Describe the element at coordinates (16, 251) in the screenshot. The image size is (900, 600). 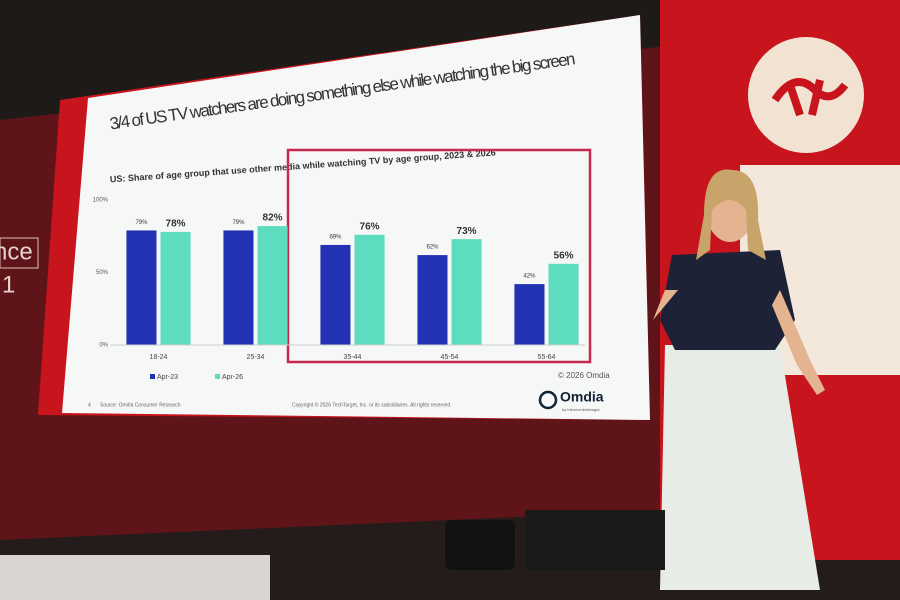
I see `wall-text: nce` at that location.